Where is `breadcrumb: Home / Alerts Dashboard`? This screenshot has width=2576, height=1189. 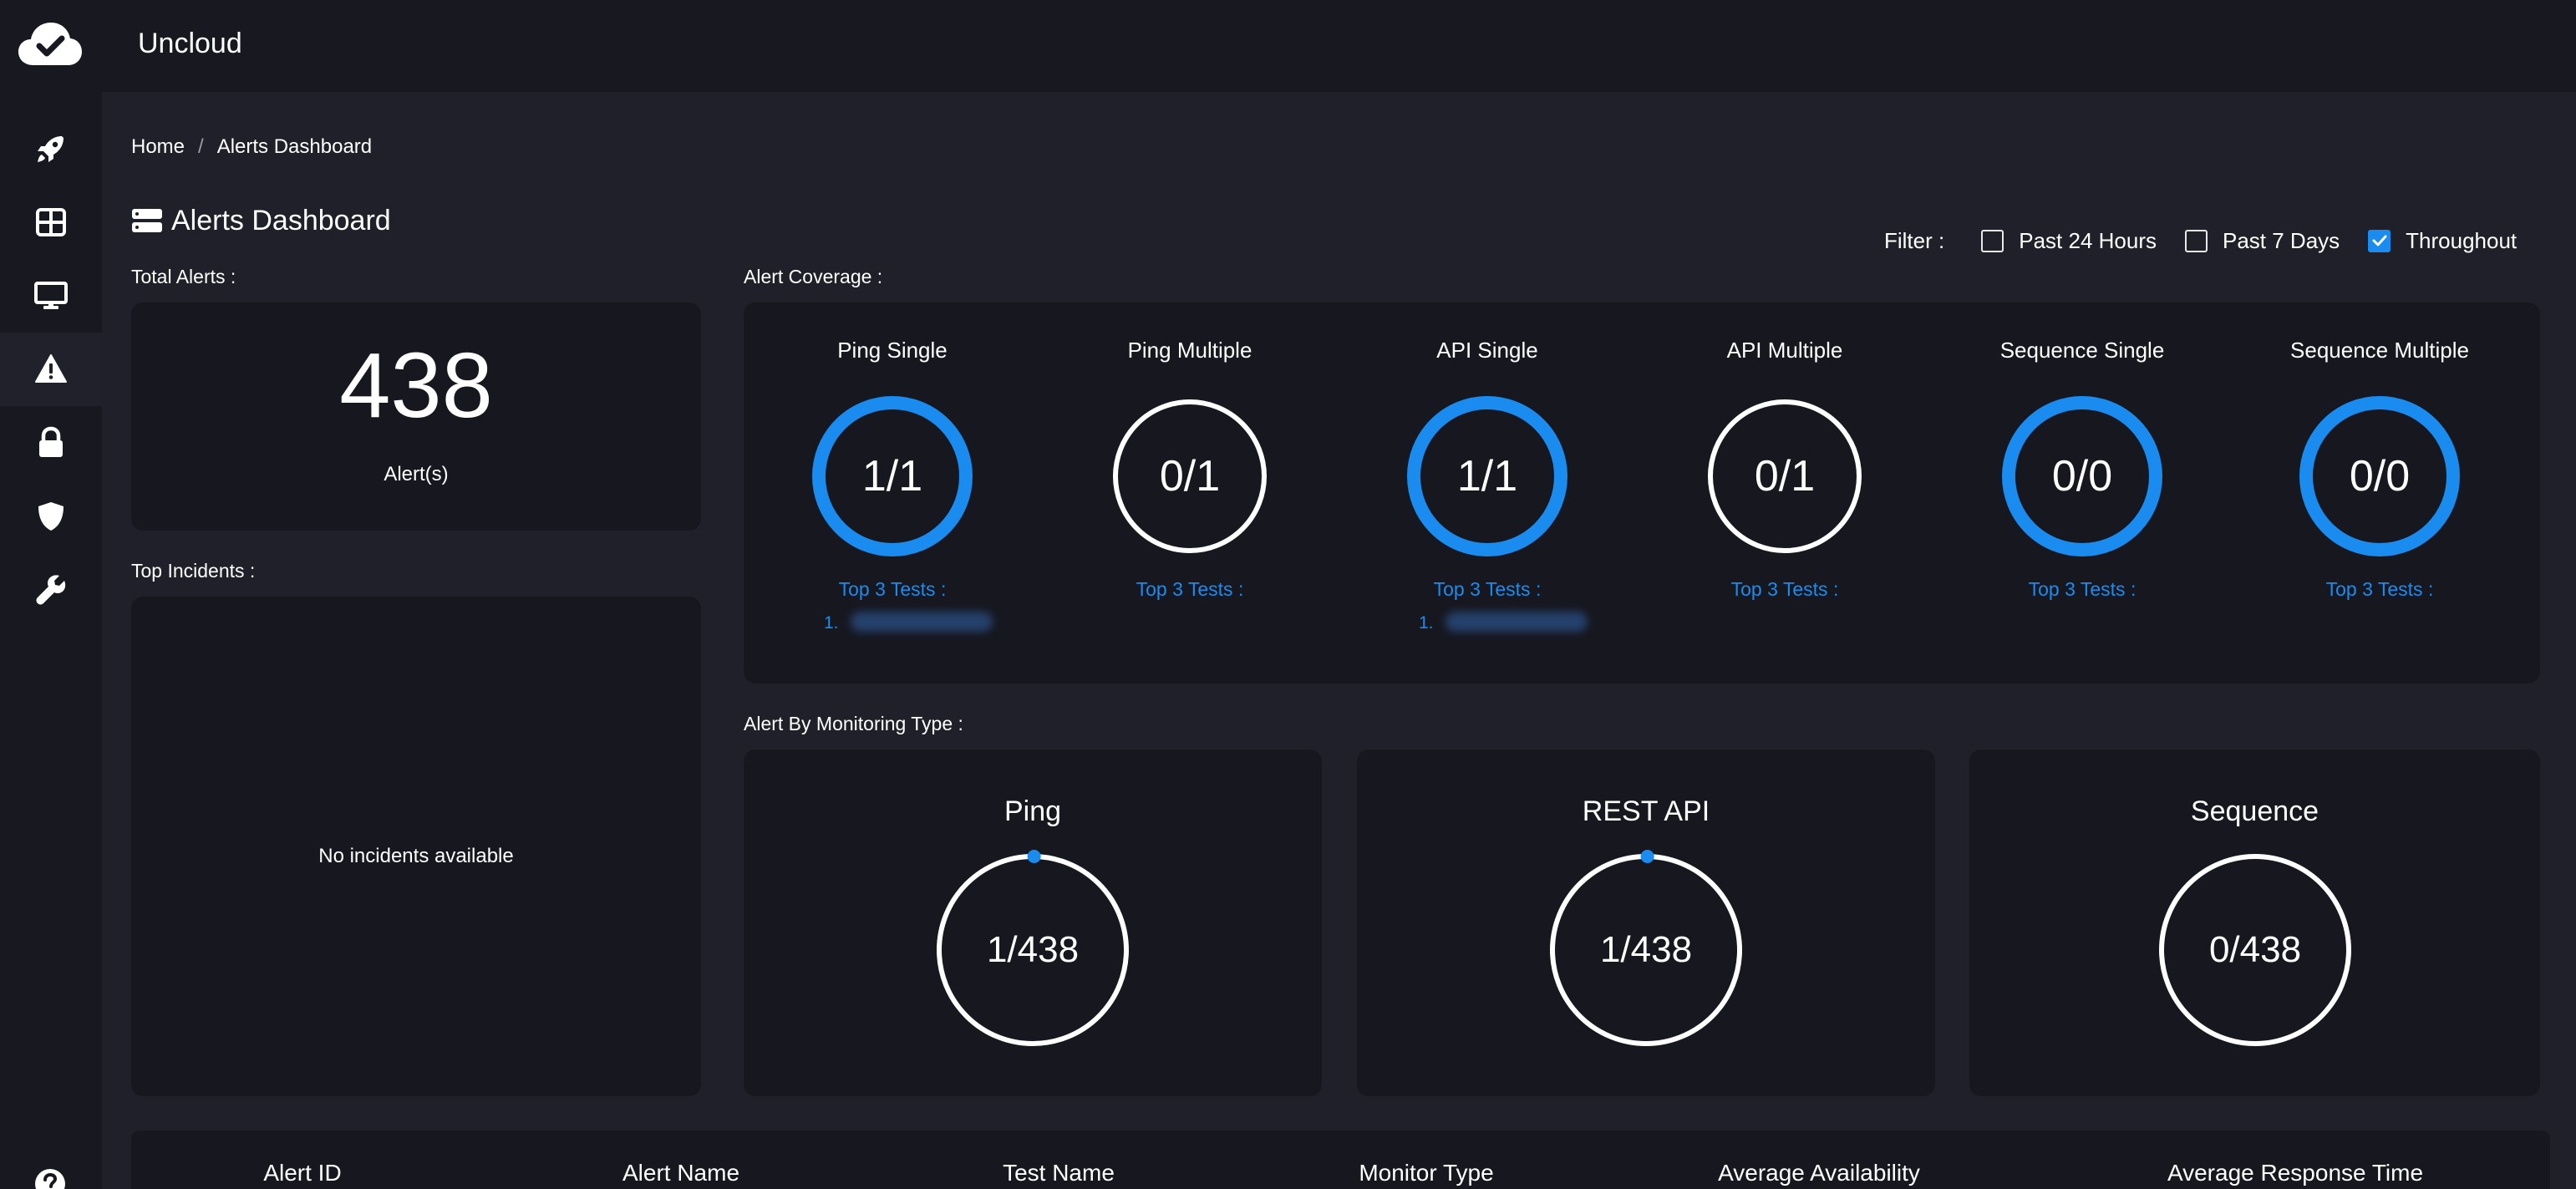 breadcrumb: Home / Alerts Dashboard is located at coordinates (251, 147).